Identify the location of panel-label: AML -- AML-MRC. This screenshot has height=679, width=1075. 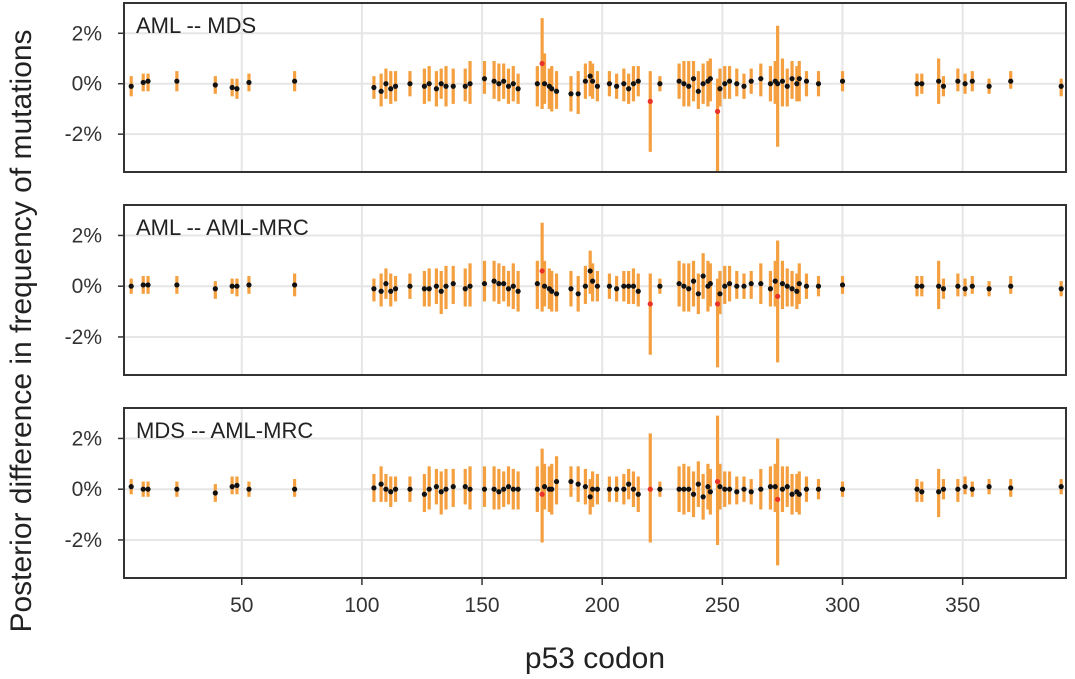
(222, 227).